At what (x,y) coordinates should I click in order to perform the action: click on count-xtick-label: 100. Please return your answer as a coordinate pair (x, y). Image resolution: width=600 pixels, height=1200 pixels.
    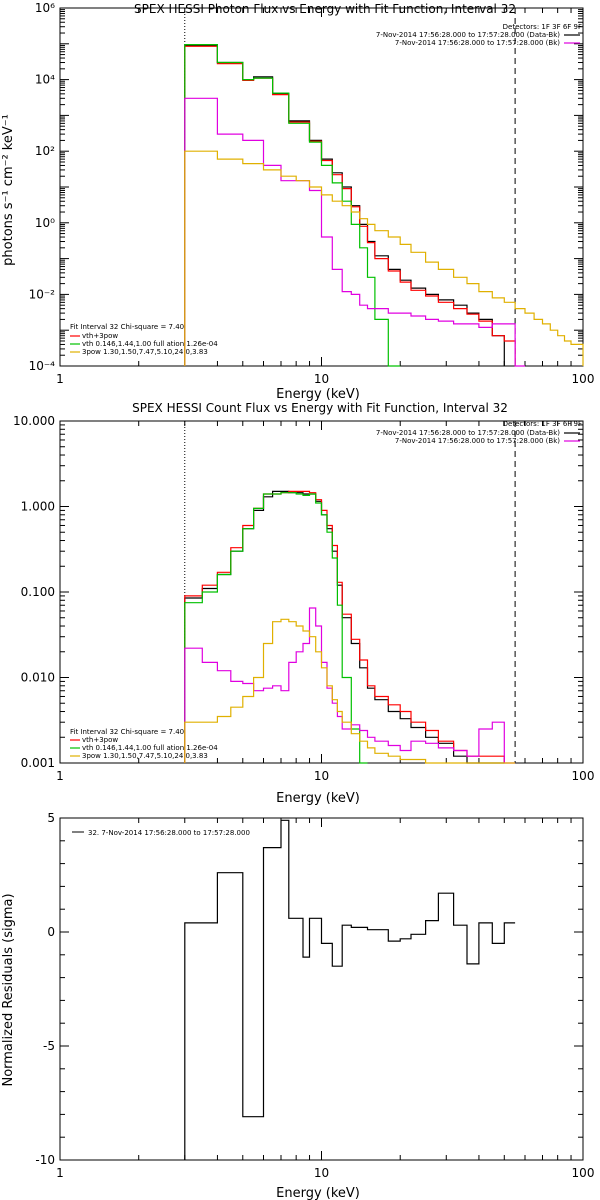
    Looking at the image, I should click on (583, 776).